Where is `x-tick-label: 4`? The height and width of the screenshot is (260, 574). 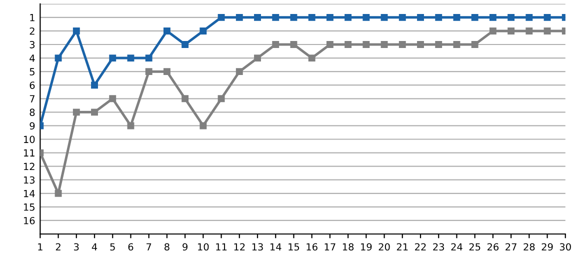 x-tick-label: 4 is located at coordinates (95, 246).